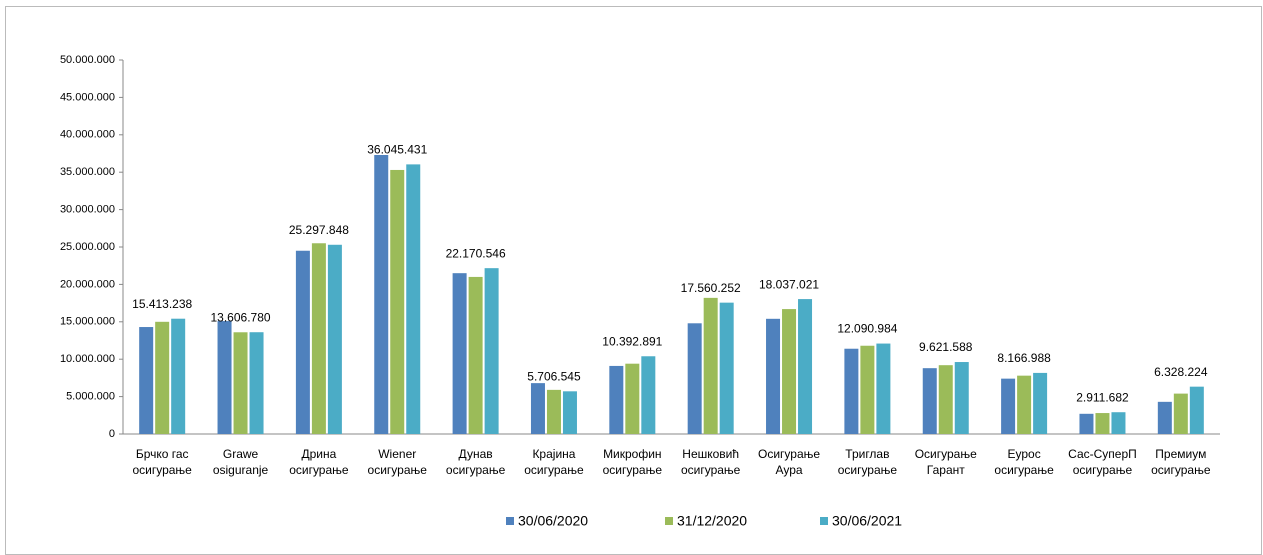 This screenshot has width=1263, height=555. Describe the element at coordinates (87, 172) in the screenshot. I see `y-tick-label: 35.000.000` at that location.